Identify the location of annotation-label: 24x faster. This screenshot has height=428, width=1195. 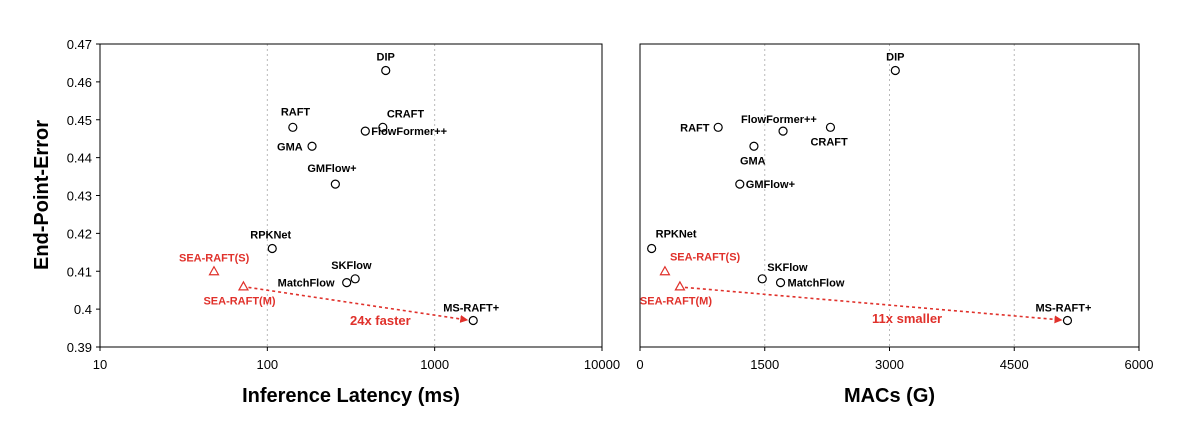
(380, 320).